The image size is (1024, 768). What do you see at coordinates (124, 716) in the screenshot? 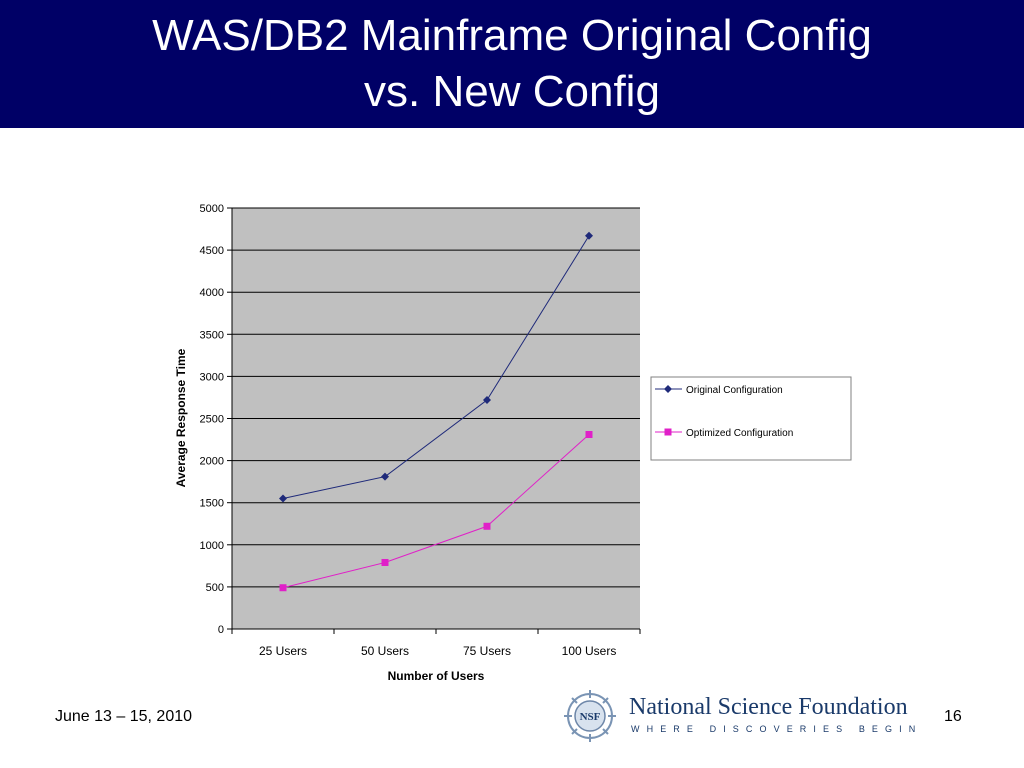
I see `footer-date: June 13 – 15, 2010` at bounding box center [124, 716].